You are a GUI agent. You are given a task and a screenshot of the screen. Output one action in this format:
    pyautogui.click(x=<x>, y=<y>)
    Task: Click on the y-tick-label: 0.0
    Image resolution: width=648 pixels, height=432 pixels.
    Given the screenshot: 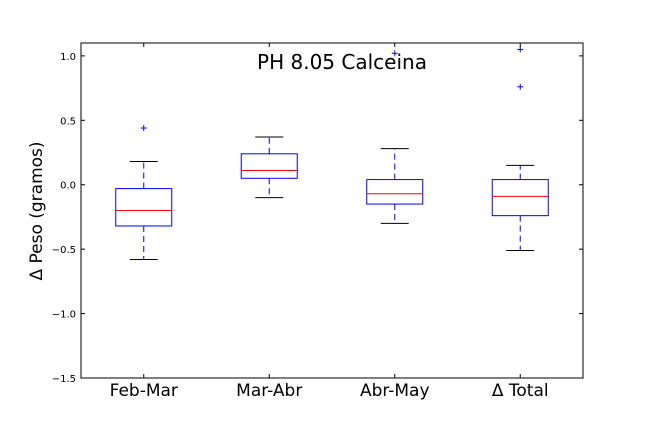 What is the action you would take?
    pyautogui.click(x=68, y=186)
    